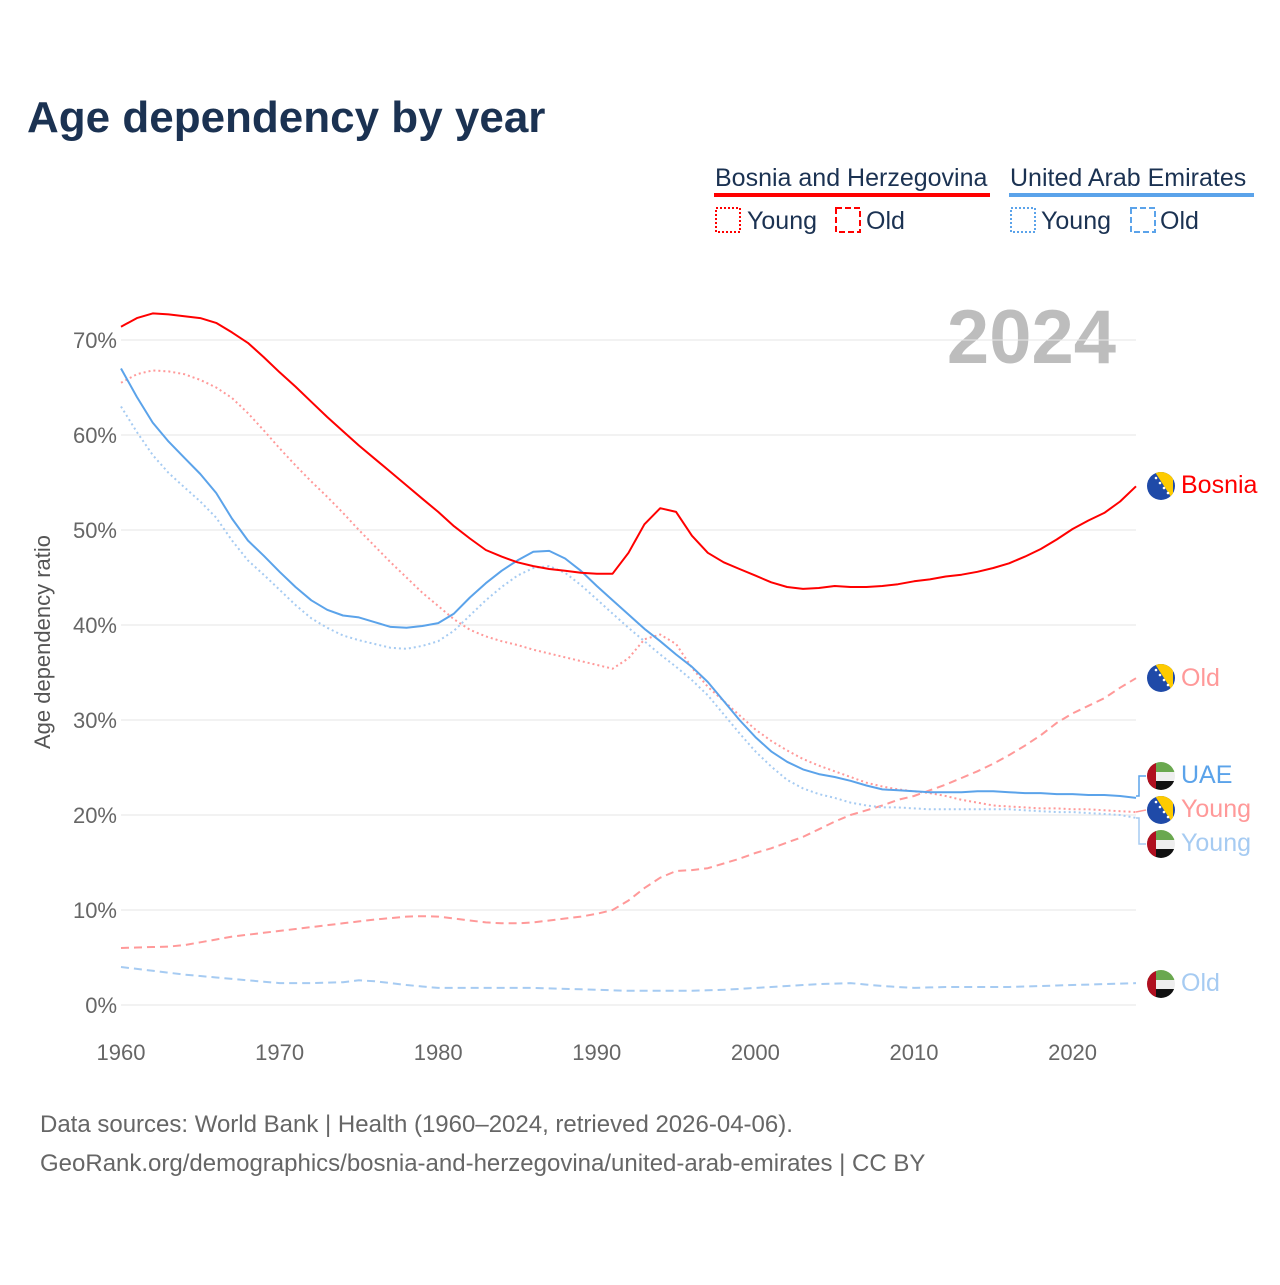 Image resolution: width=1280 pixels, height=1285 pixels. What do you see at coordinates (852, 195) in the screenshot?
I see `legend-bosnia-swatch` at bounding box center [852, 195].